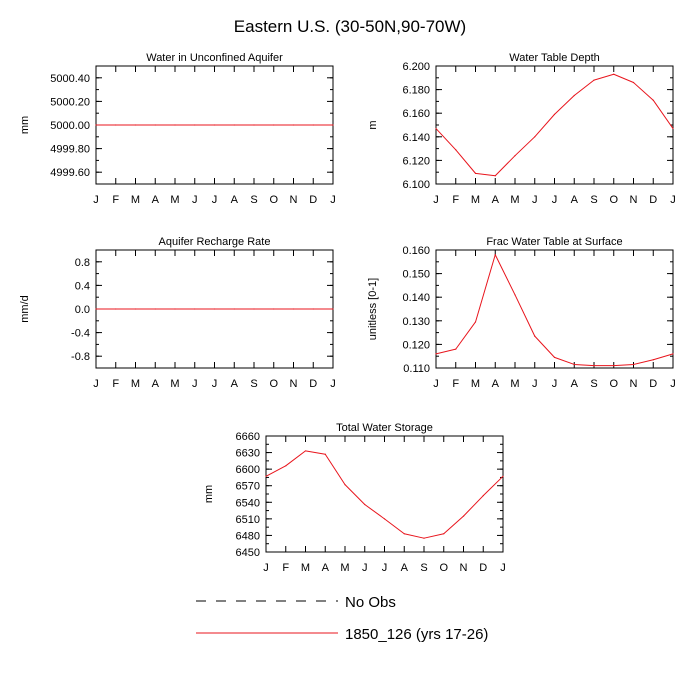 This screenshot has width=700, height=700. Describe the element at coordinates (416, 345) in the screenshot. I see `y-tick-label: 0.120` at that location.